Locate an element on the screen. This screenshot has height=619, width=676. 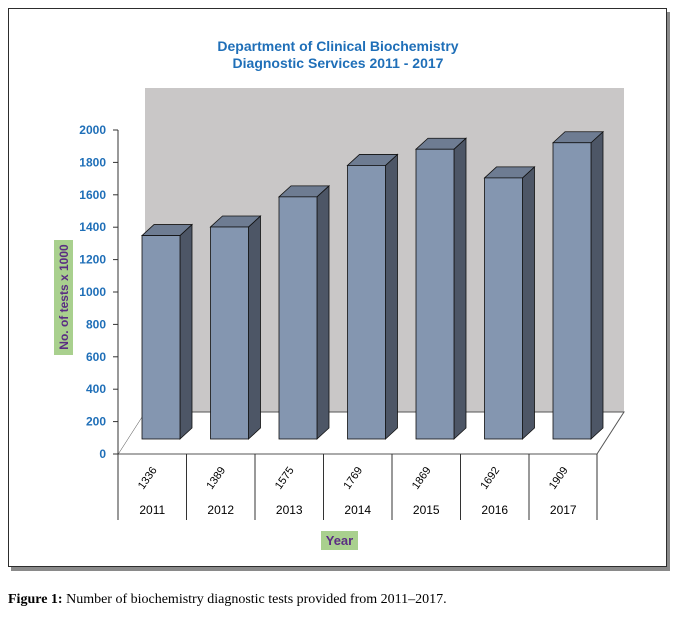
x-axis-label-text: Year is located at coordinates (339, 540).